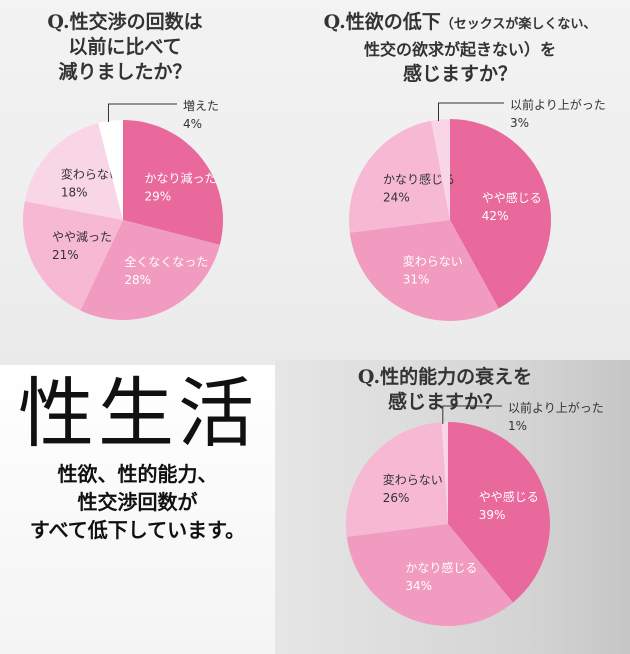 This screenshot has width=630, height=654. I want to click on slice-label: 変わらない 18%, so click(91, 182).